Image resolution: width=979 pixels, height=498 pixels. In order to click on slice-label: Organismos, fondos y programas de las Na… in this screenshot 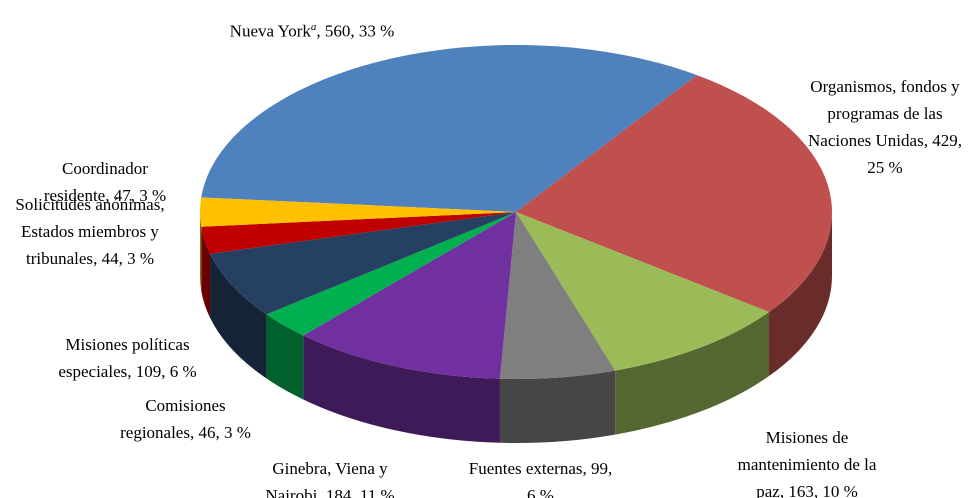, I will do `click(885, 127)`.